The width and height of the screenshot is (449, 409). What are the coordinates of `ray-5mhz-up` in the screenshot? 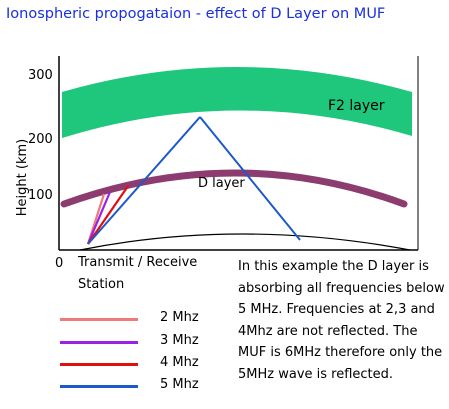 It's located at (144, 180).